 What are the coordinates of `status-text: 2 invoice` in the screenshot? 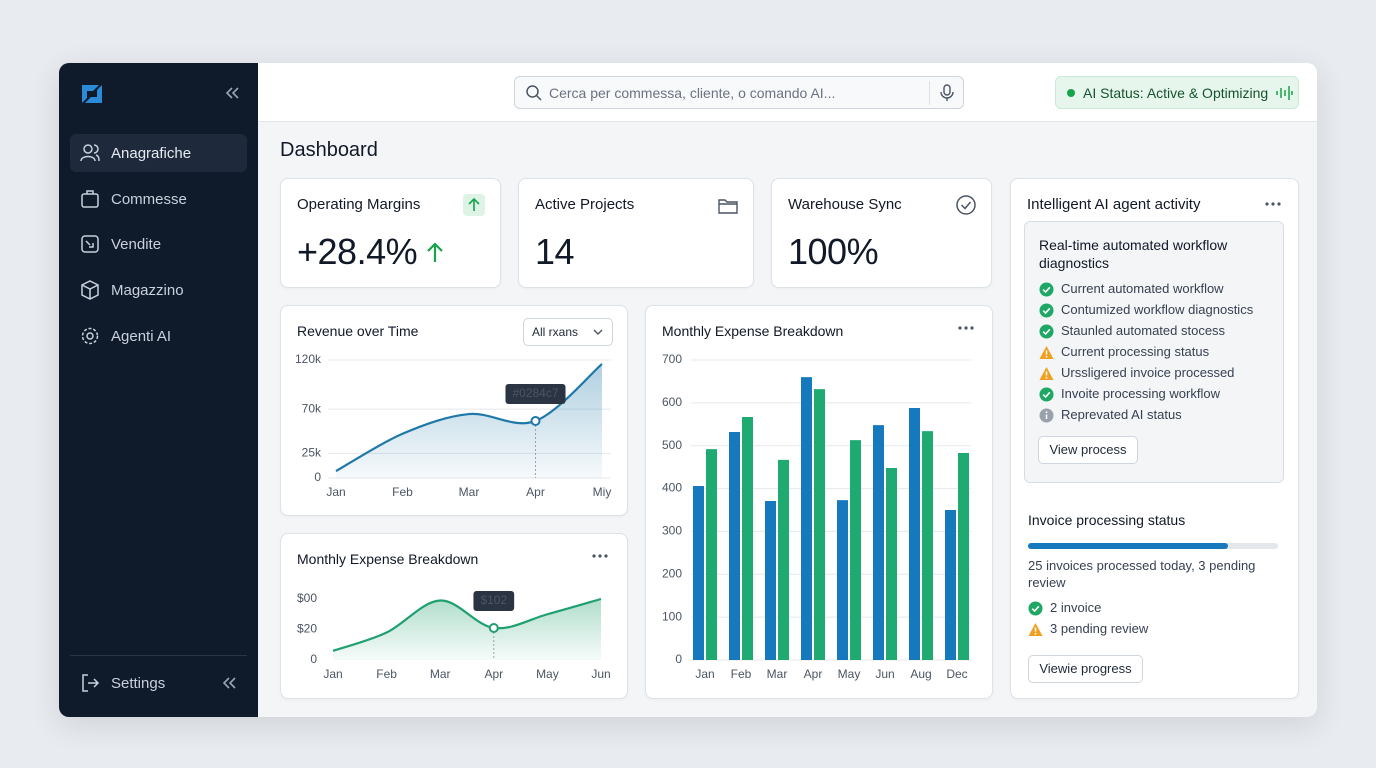 It's located at (1076, 607).